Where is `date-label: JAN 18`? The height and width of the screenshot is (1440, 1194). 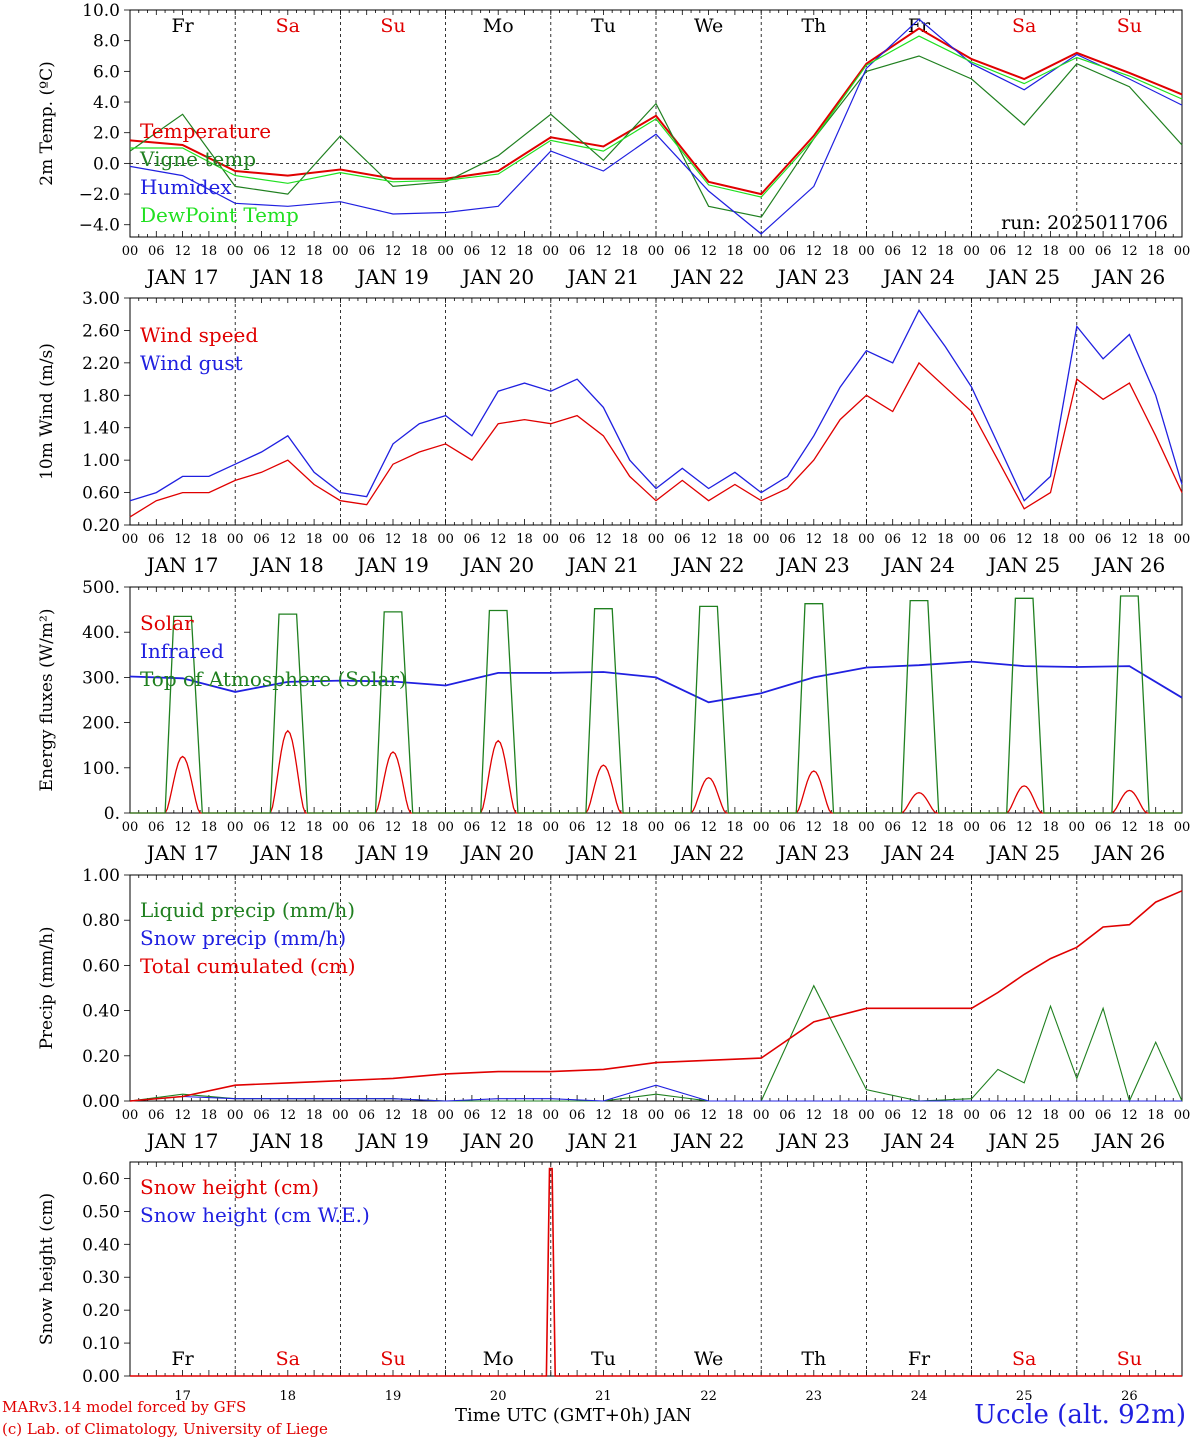 date-label: JAN 18 is located at coordinates (287, 853).